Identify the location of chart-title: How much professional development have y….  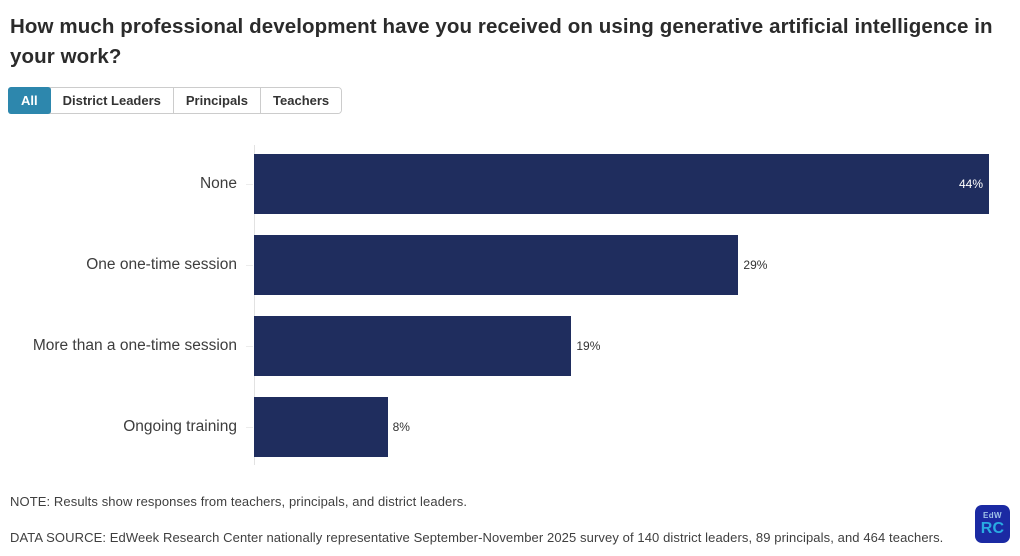
(501, 41).